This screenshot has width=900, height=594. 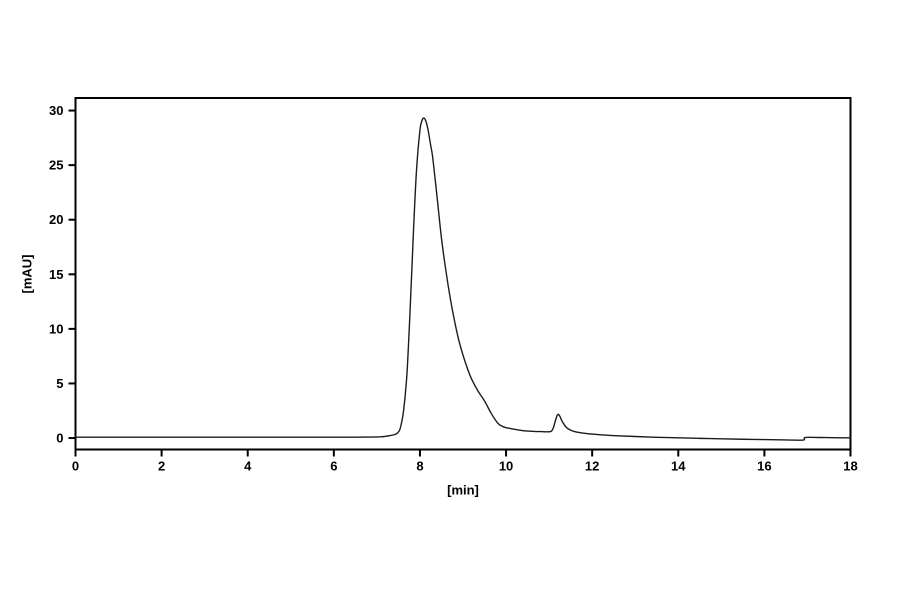 I want to click on y-tick-label-25: 25, so click(x=56, y=165).